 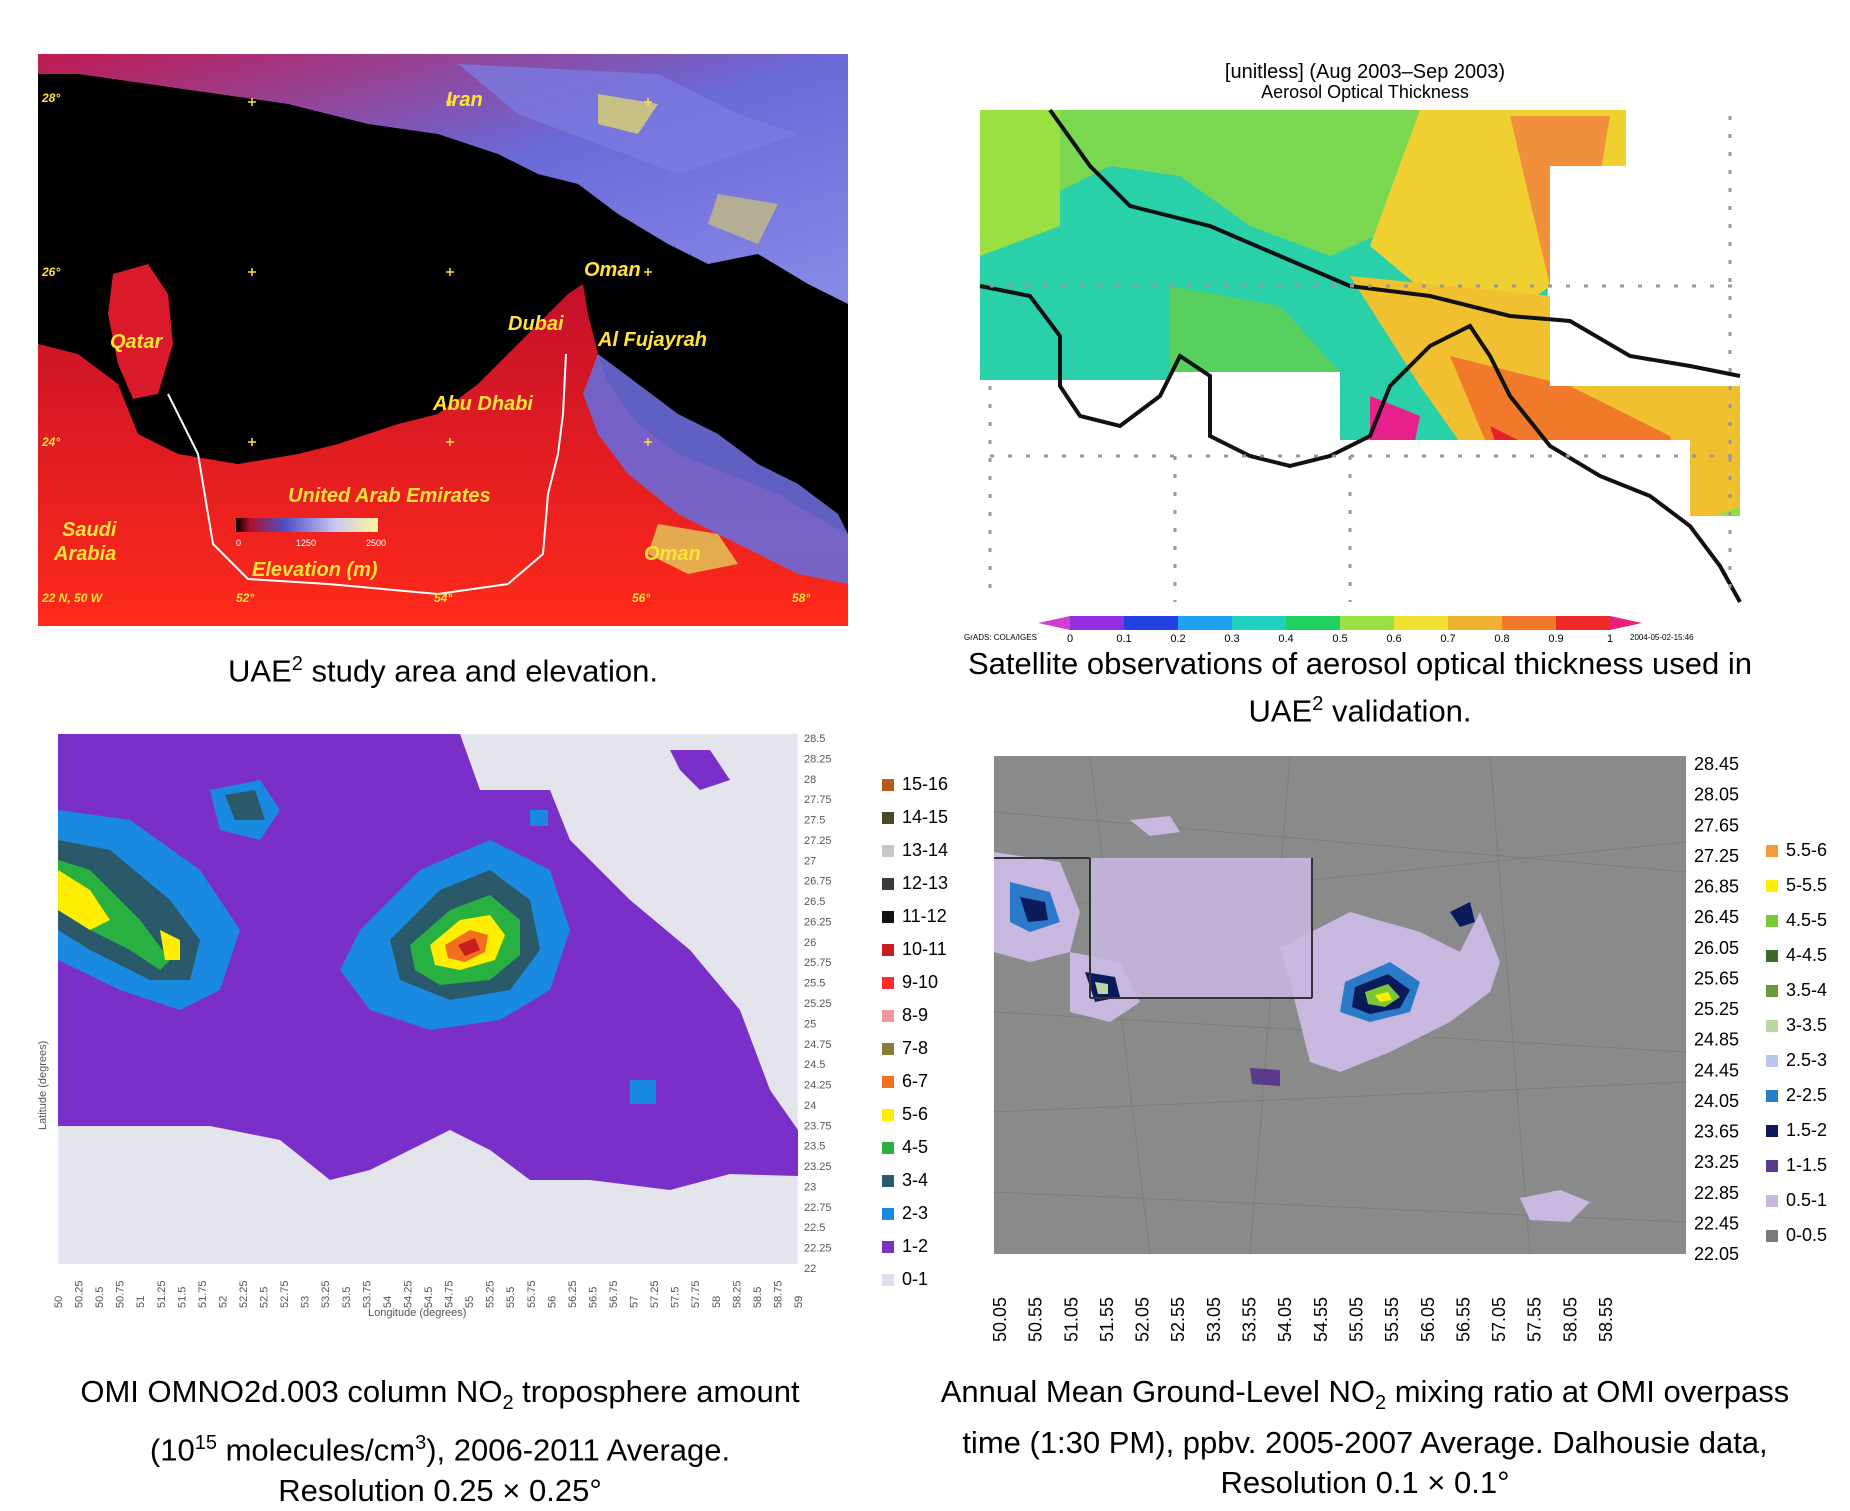 What do you see at coordinates (1807, 885) in the screenshot?
I see `ground-legend-label: 5-5.5` at bounding box center [1807, 885].